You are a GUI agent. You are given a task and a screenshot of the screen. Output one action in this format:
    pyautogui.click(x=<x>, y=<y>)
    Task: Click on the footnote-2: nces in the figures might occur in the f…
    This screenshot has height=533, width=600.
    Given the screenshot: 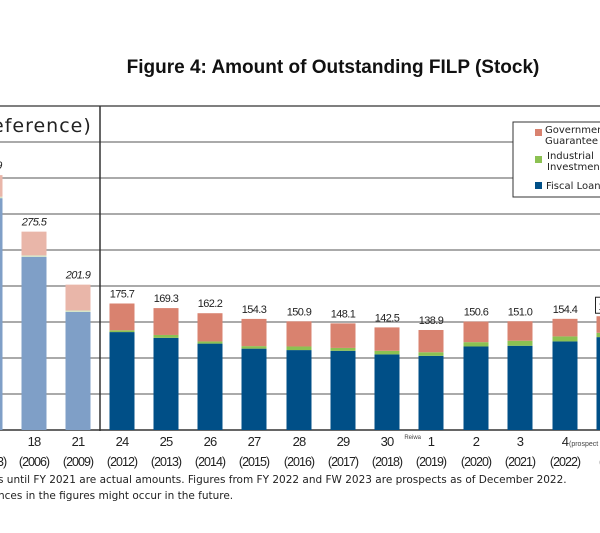 What is the action you would take?
    pyautogui.click(x=117, y=496)
    